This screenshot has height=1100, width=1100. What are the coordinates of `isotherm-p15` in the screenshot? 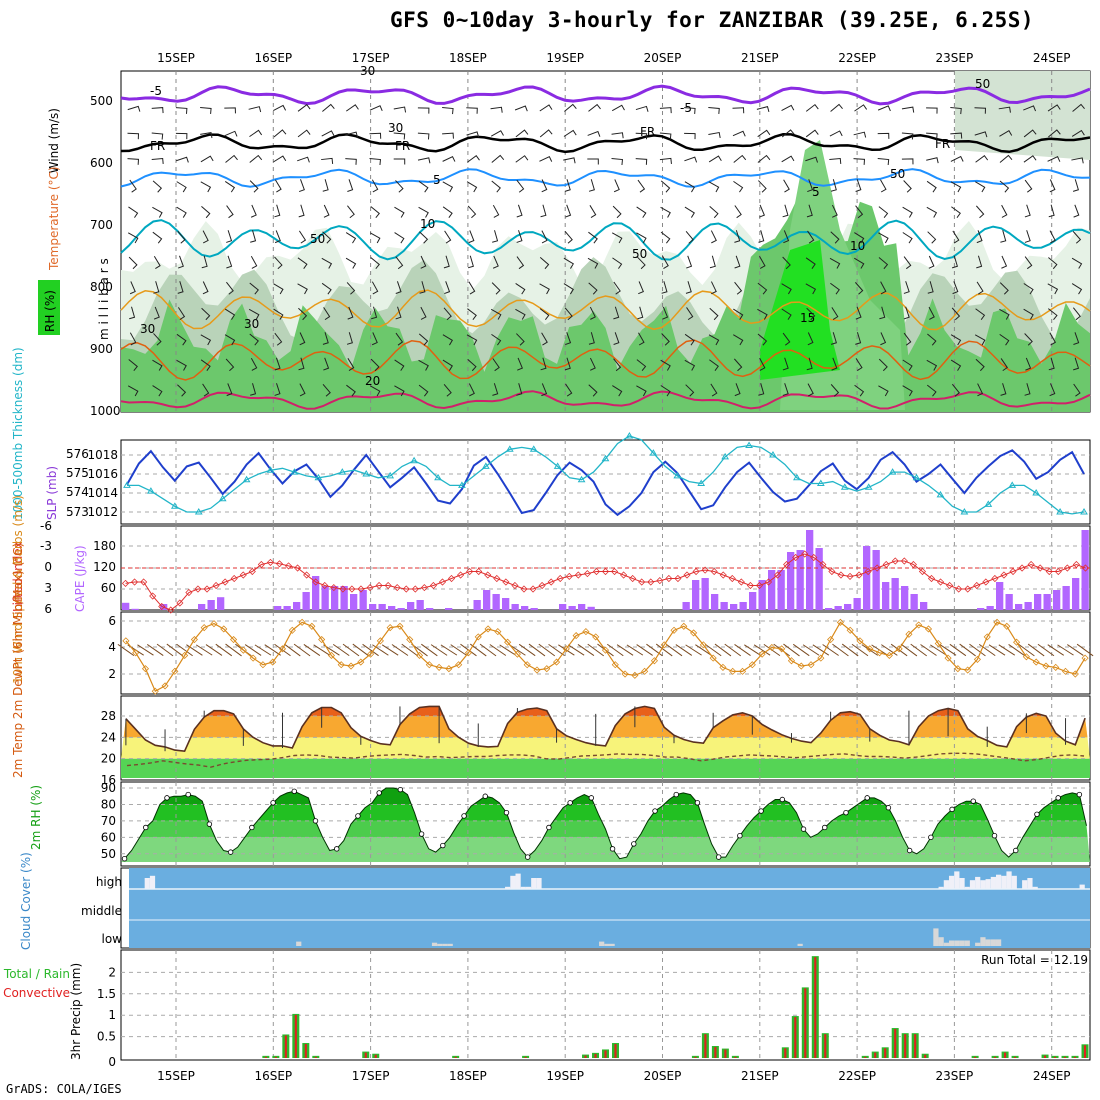 It's located at (605, 310).